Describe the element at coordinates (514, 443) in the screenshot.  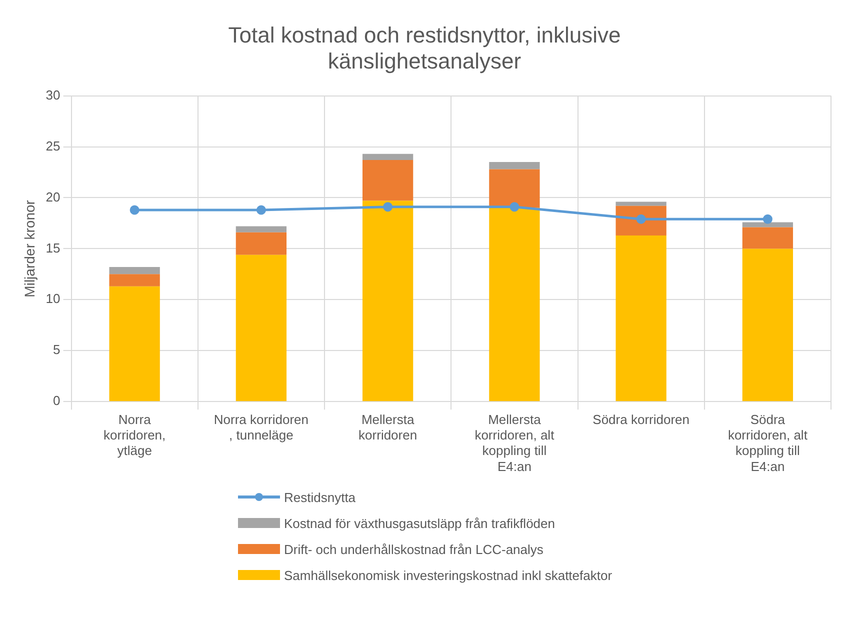
I see `x-tick-label: Mellersta korridoren, alt koppling till E4:an` at that location.